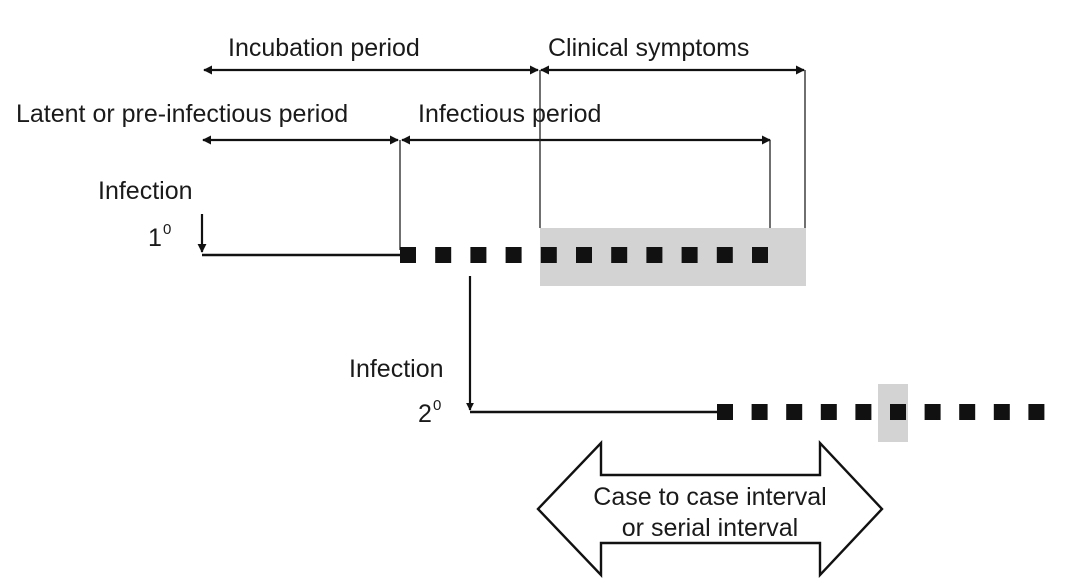 This screenshot has width=1084, height=584. I want to click on secondary-infection-number: 2, so click(425, 414).